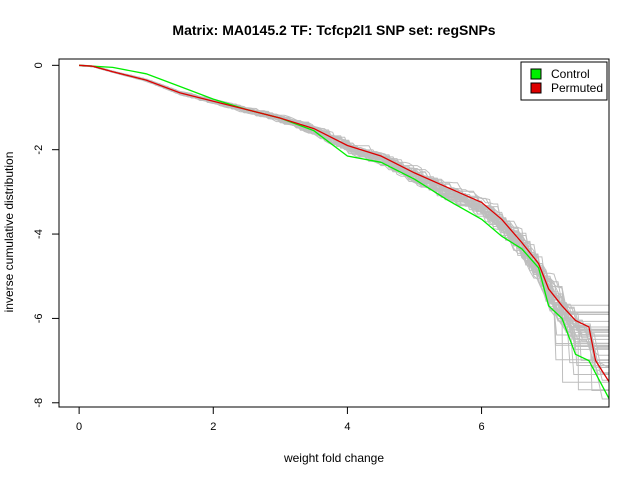 This screenshot has height=480, width=640. I want to click on x-tick-label: 2, so click(213, 427).